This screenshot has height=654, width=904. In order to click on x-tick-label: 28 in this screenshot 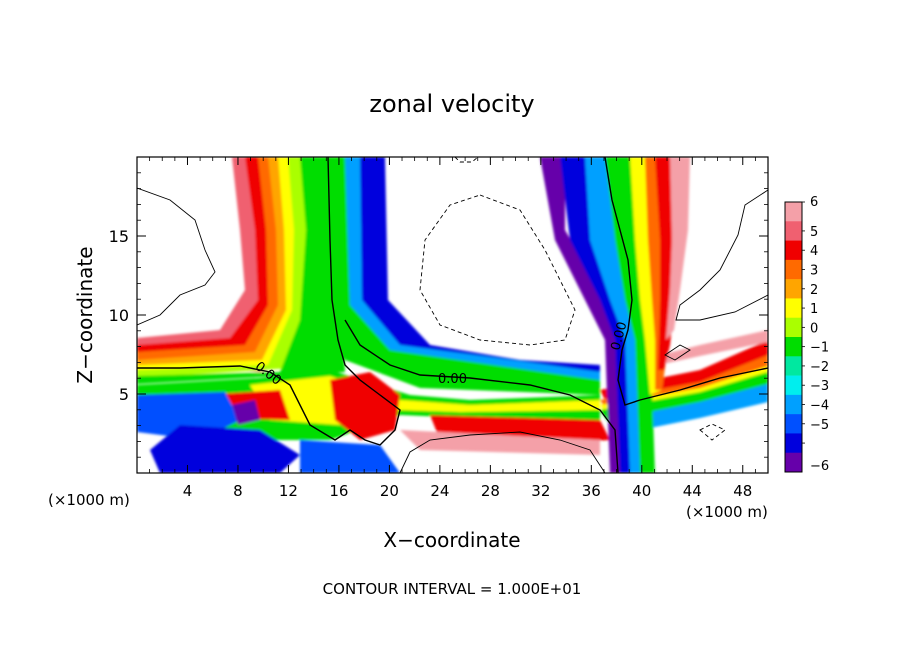, I will do `click(490, 491)`.